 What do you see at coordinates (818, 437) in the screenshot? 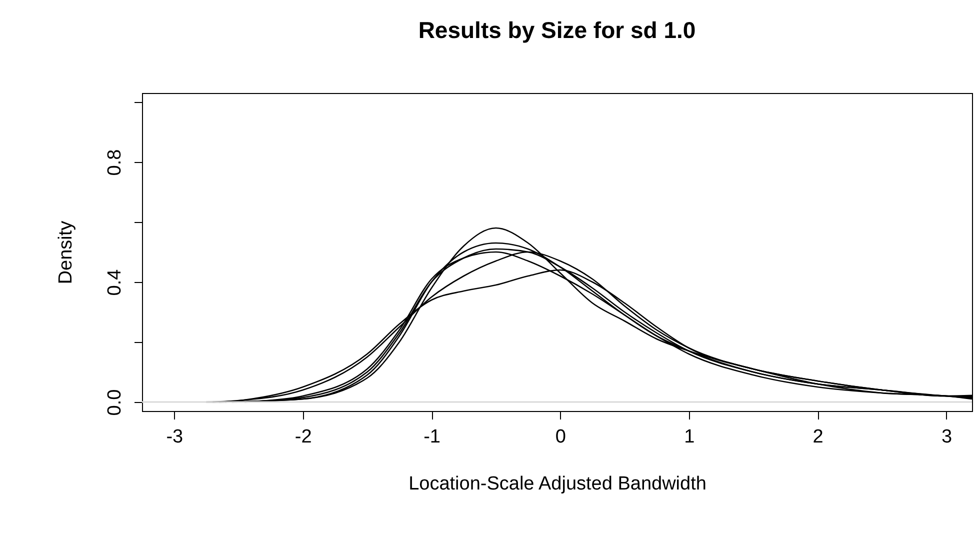
I see `x-tick-label: 2` at bounding box center [818, 437].